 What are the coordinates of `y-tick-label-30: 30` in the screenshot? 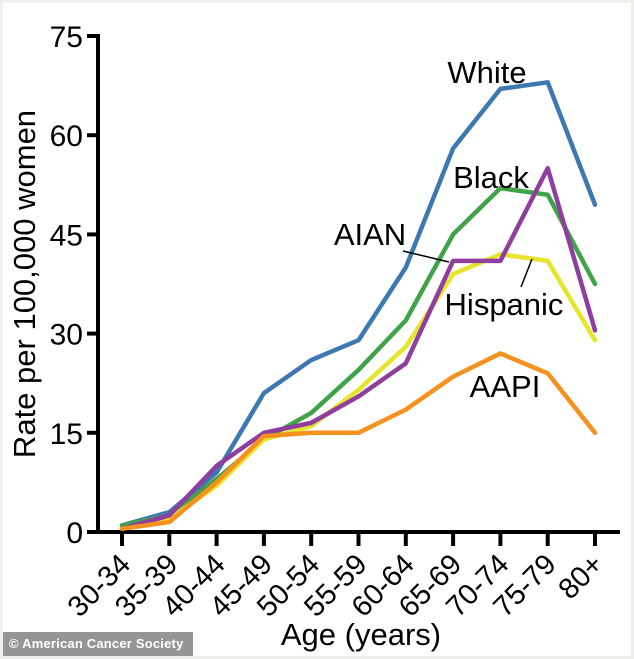 It's located at (66, 335).